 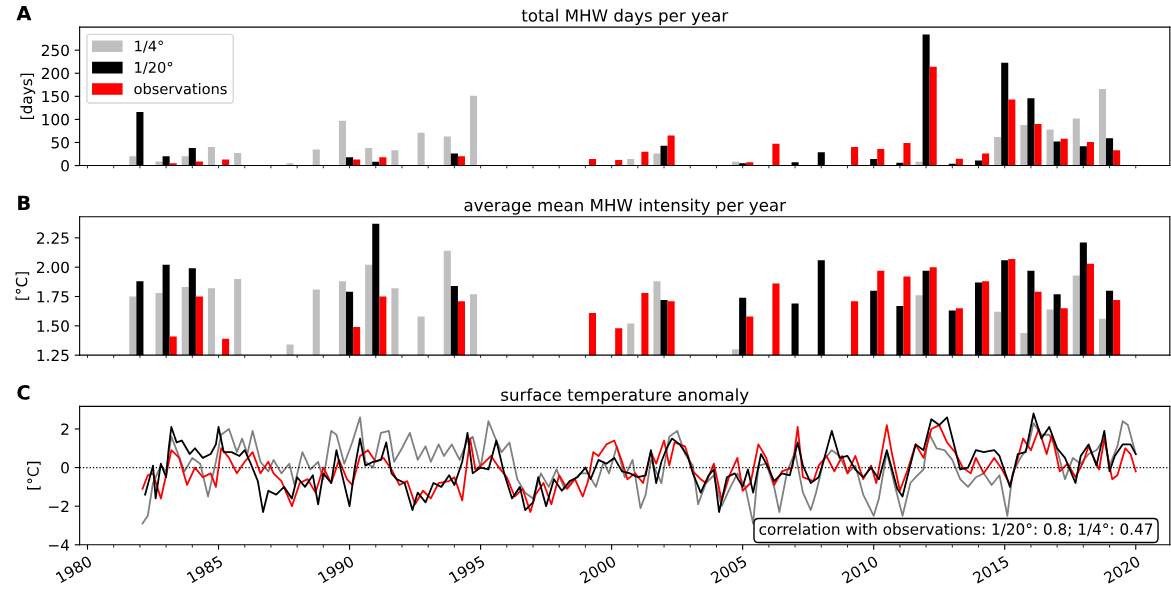 What do you see at coordinates (59, 506) in the screenshot?
I see `y-tick-label: −2` at bounding box center [59, 506].